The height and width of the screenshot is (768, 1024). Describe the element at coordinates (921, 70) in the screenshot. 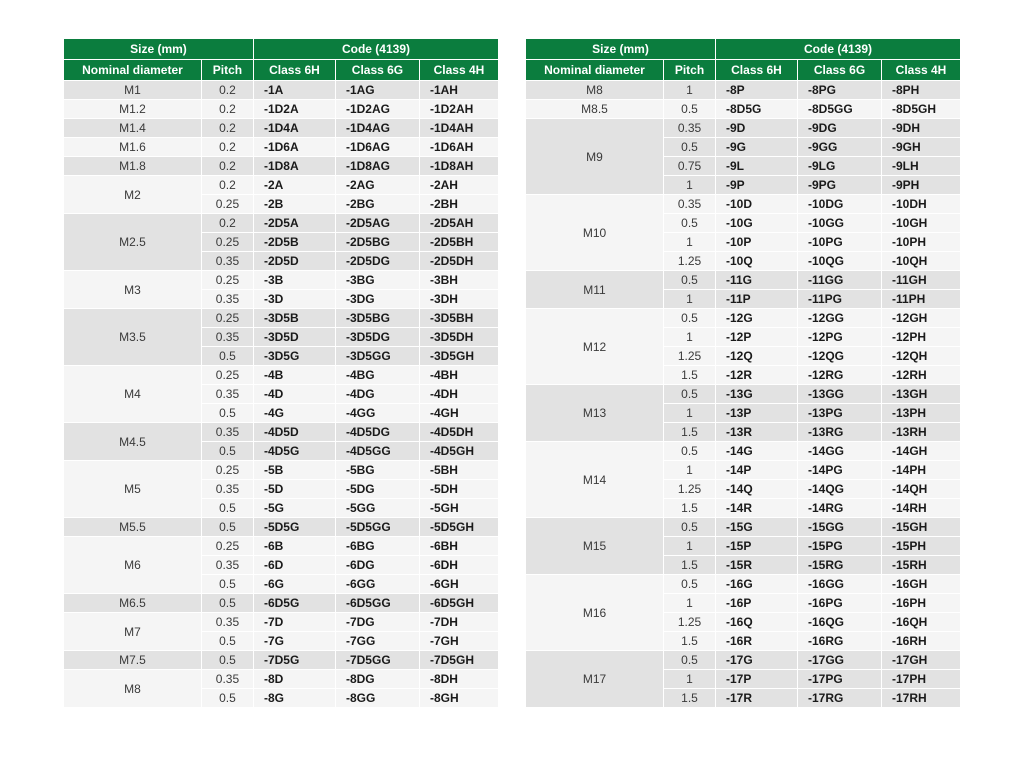

I see `column-header-class-4h: Class 4H` at that location.